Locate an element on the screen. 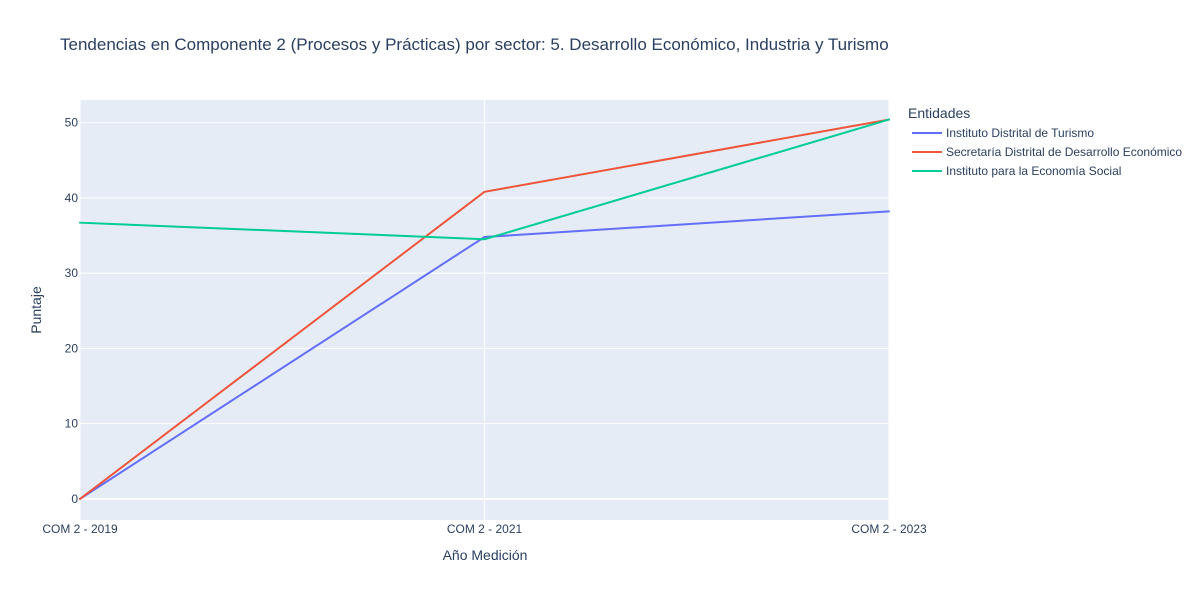  y-tick-label: 40 is located at coordinates (72, 198).